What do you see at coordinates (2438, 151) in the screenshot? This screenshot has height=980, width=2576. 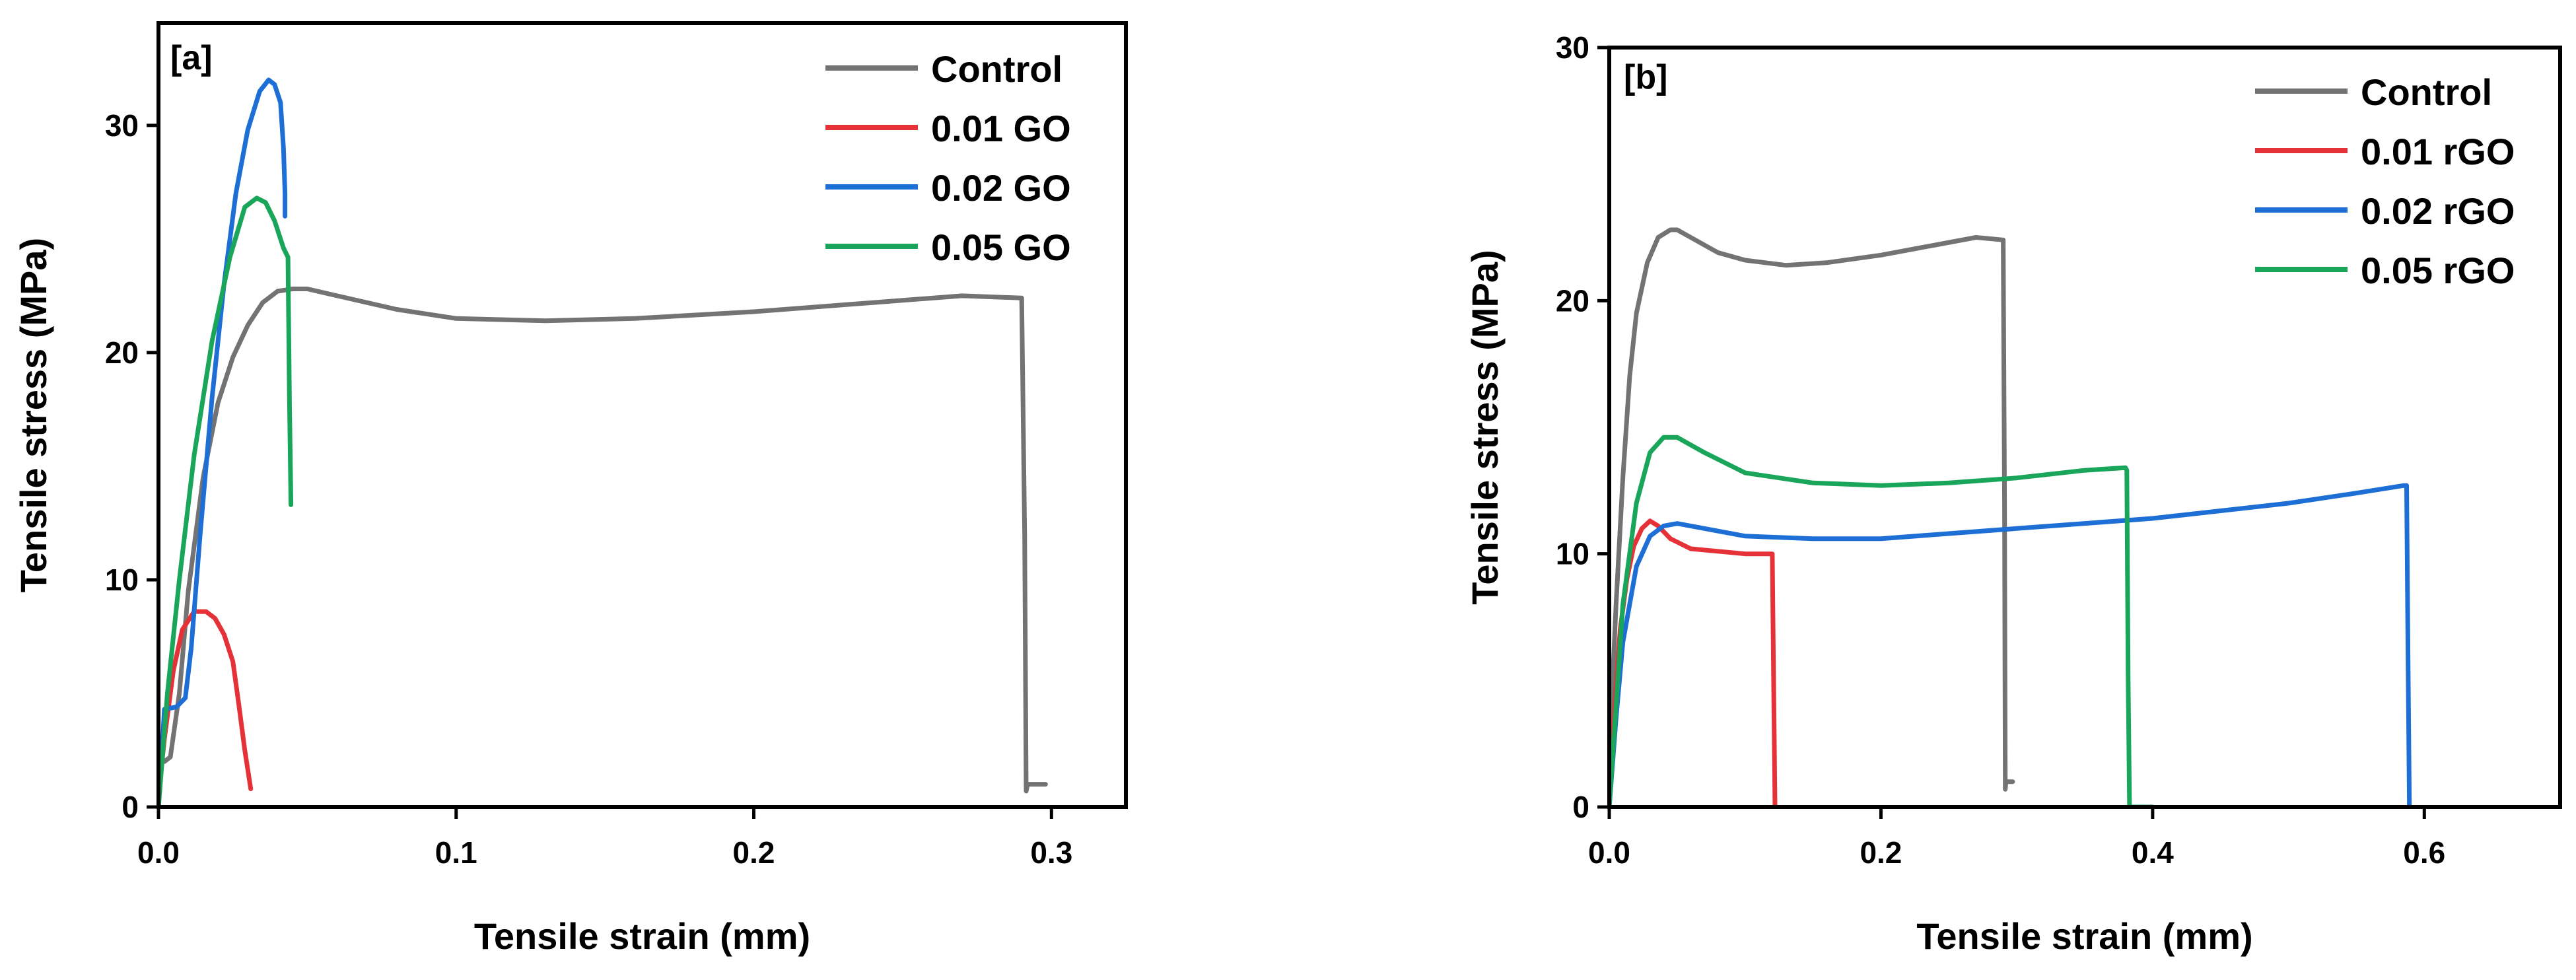 I see `legend-label: 0.01 rGO` at bounding box center [2438, 151].